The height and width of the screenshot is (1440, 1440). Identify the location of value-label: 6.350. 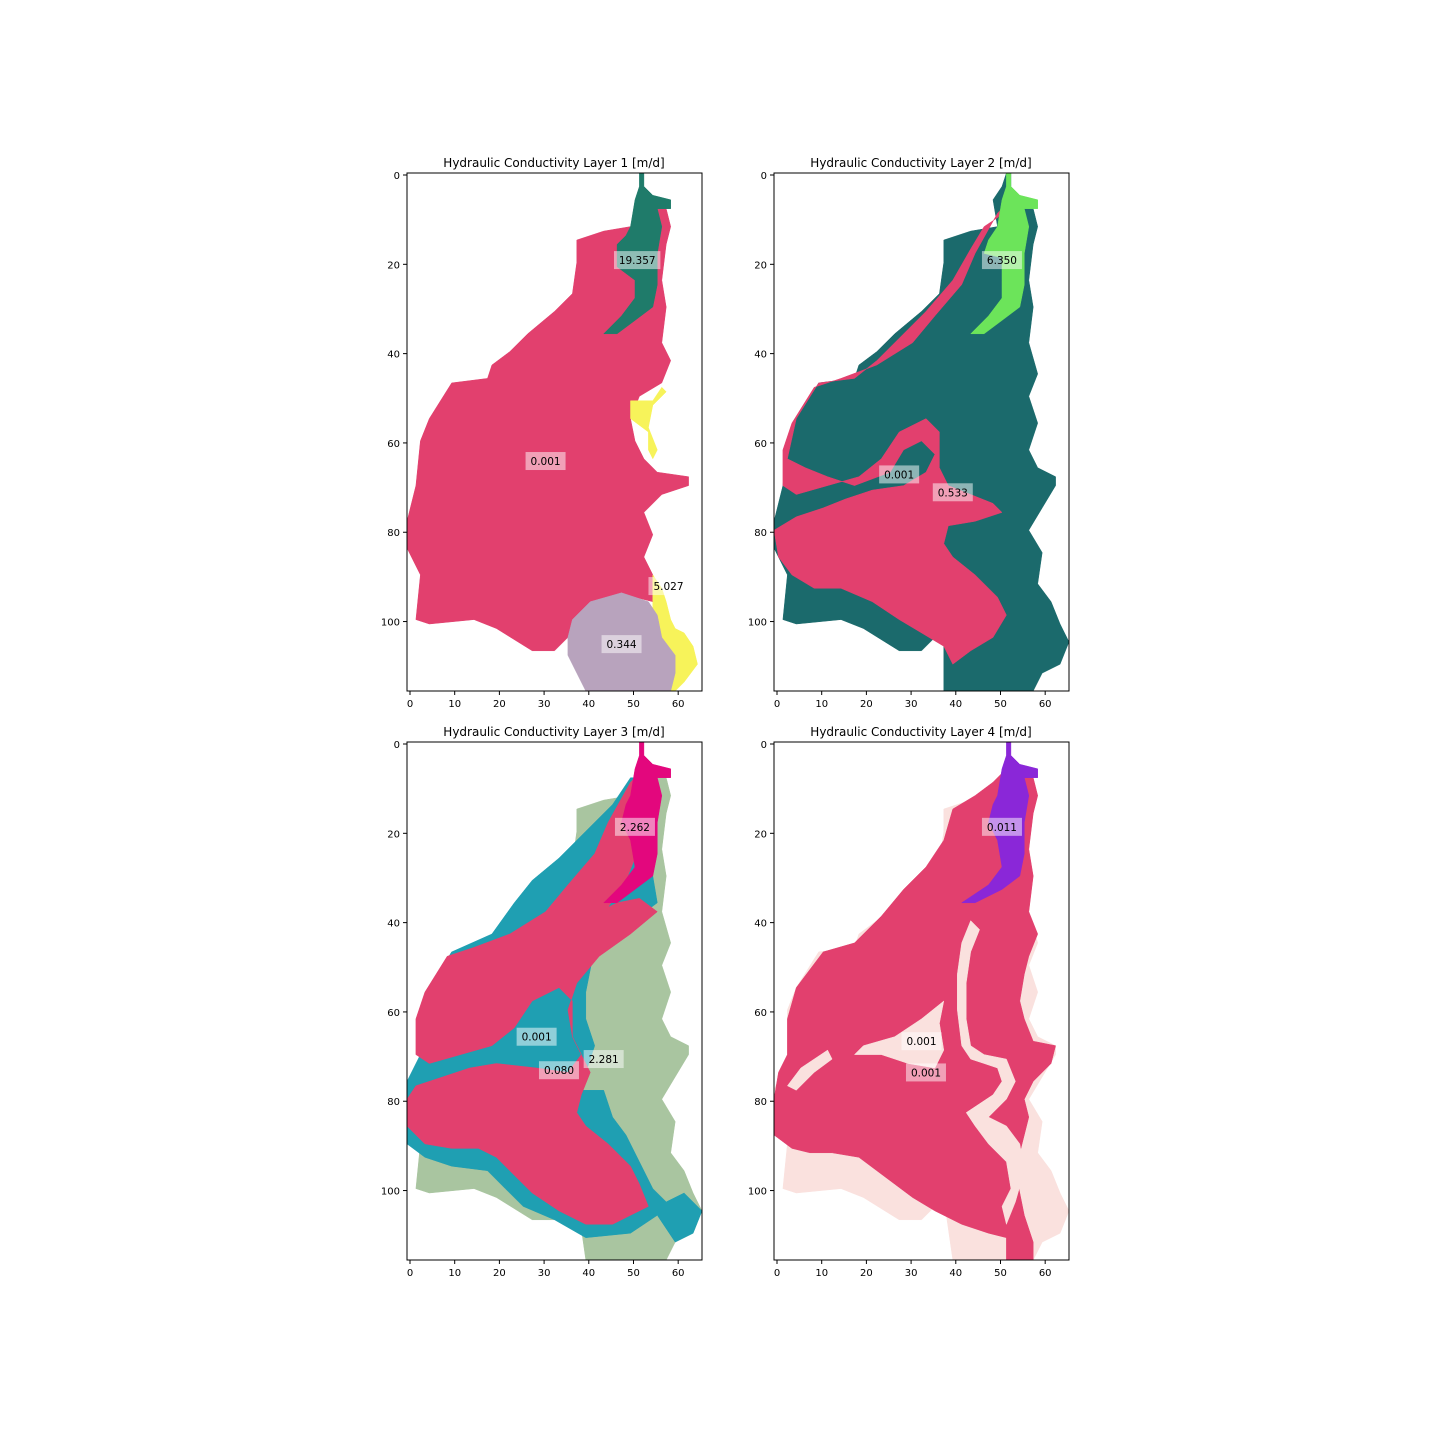
(1002, 261).